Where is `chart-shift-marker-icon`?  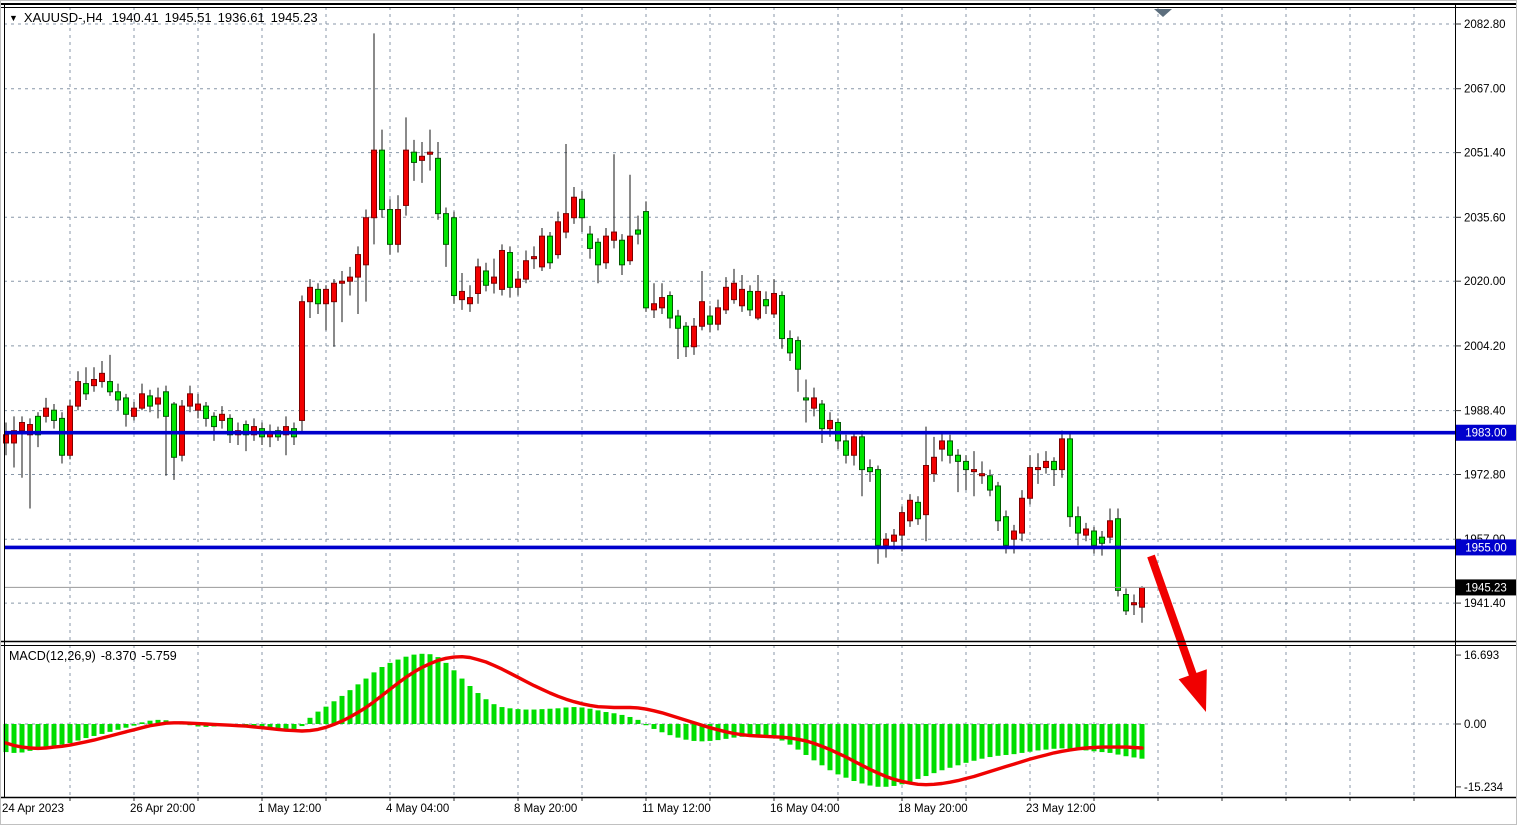
chart-shift-marker-icon is located at coordinates (1163, 13).